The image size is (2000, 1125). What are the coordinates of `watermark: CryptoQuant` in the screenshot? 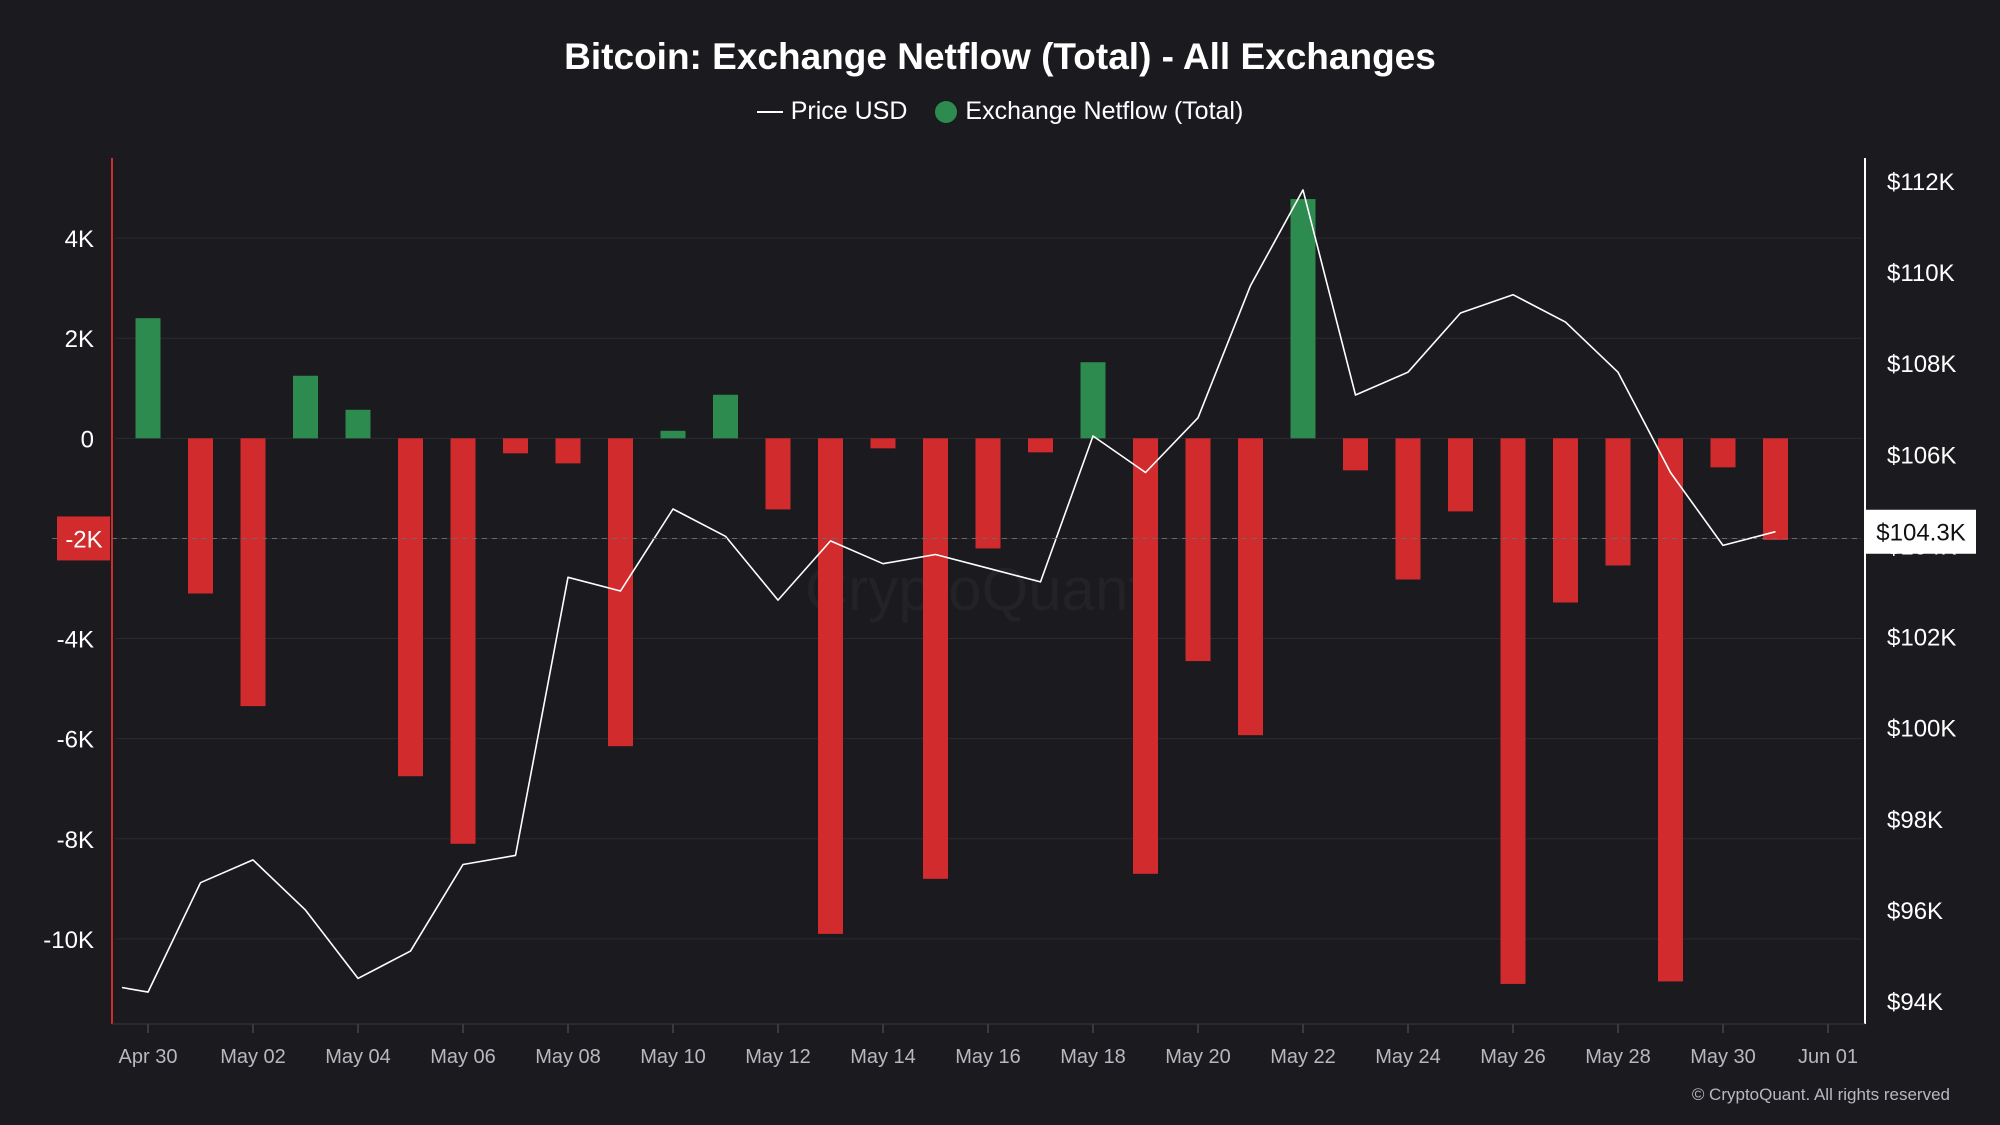 It's located at (975, 589).